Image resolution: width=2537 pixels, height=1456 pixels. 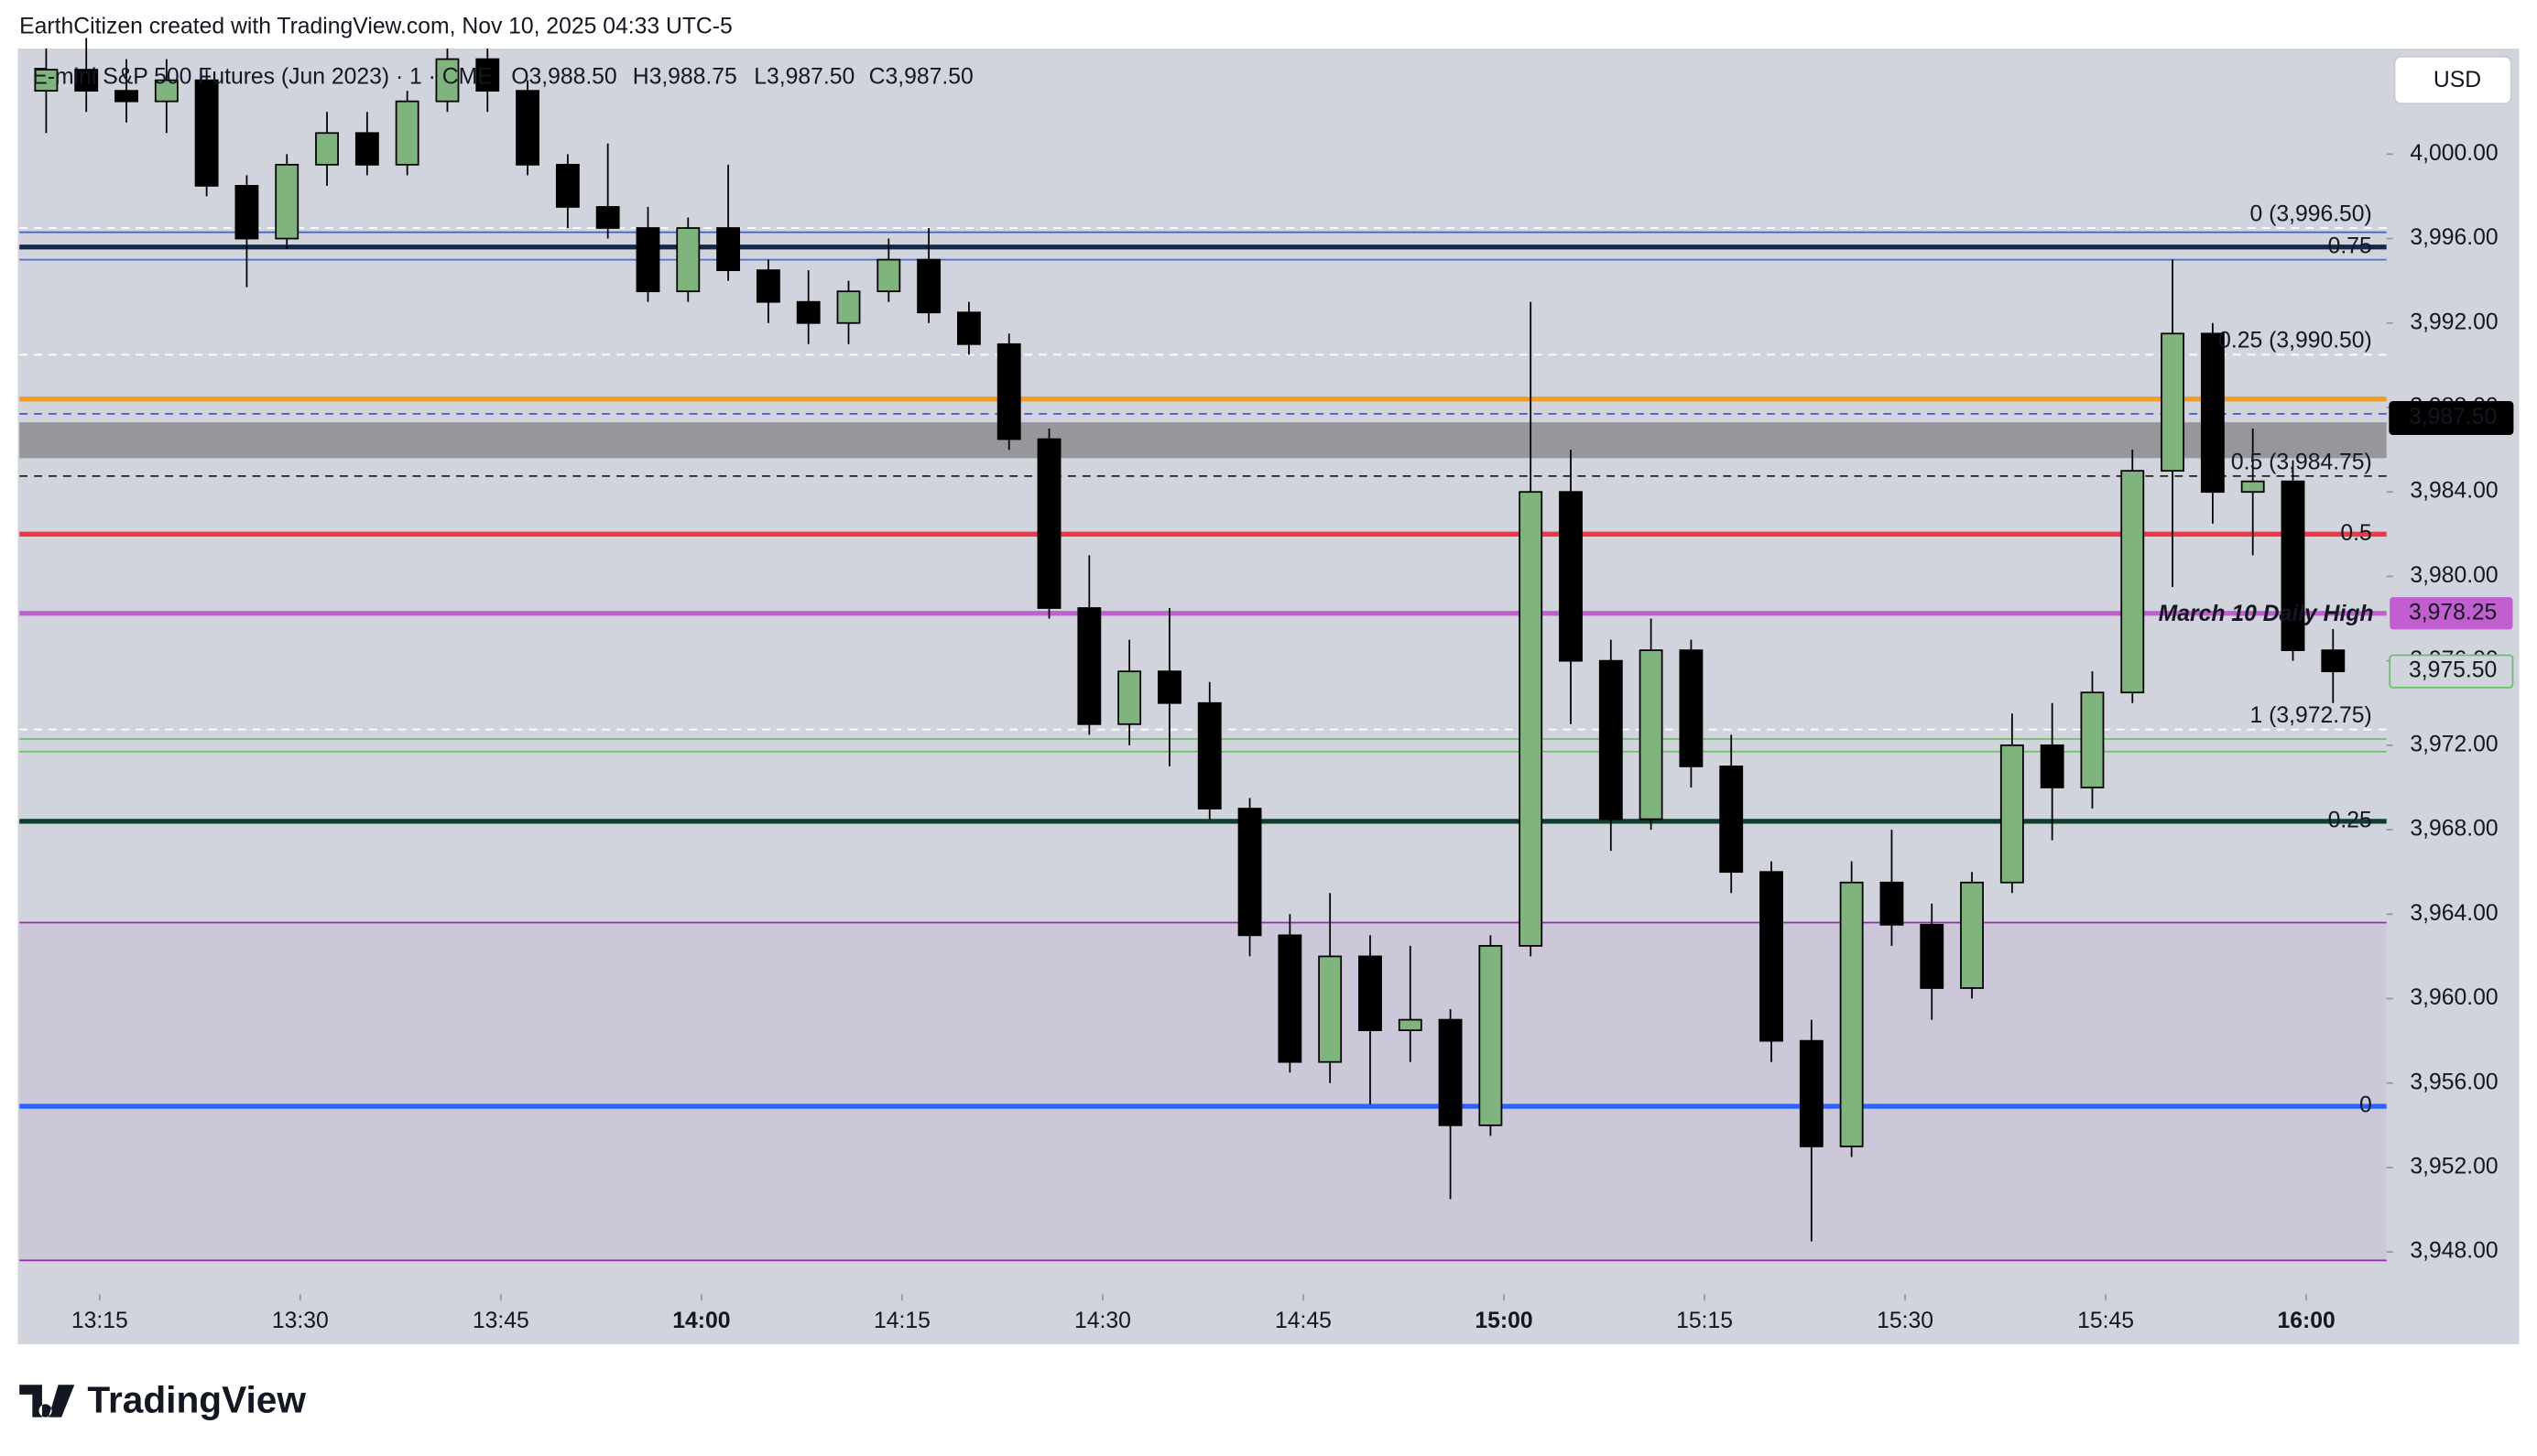 I want to click on logo-text: TradingView, so click(x=196, y=1399).